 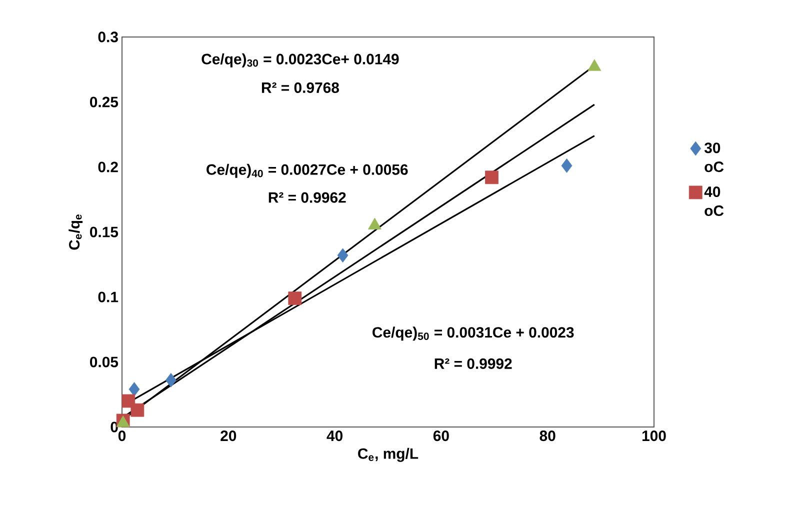 I want to click on x-tick-label: 100, so click(x=654, y=436).